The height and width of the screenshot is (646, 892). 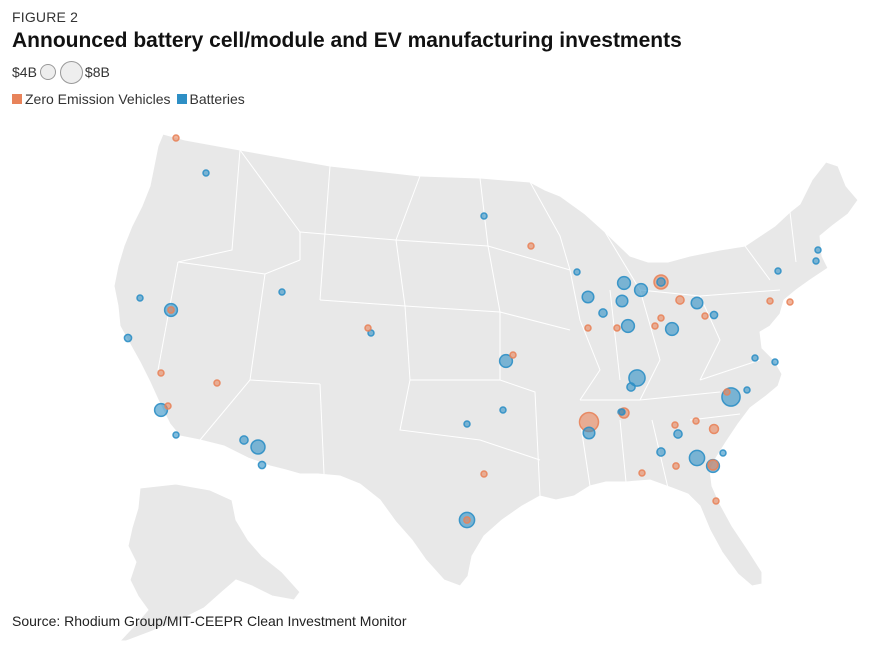 What do you see at coordinates (484, 216) in the screenshot?
I see `battery-north-dakota-bubble` at bounding box center [484, 216].